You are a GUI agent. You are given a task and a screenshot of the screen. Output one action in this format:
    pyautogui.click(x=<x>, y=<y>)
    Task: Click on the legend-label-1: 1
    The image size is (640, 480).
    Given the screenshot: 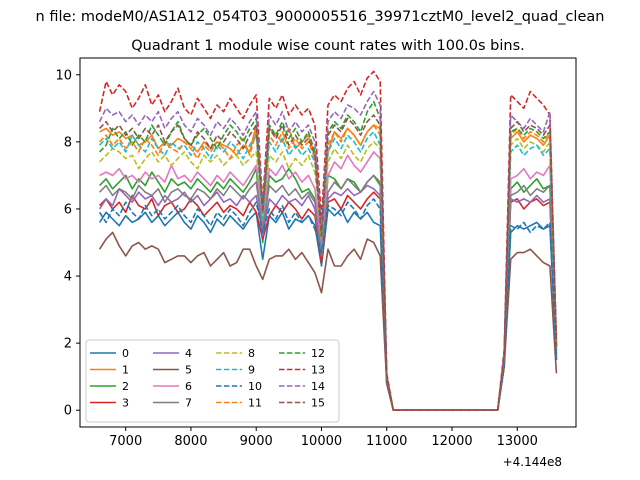 What is the action you would take?
    pyautogui.click(x=125, y=370)
    